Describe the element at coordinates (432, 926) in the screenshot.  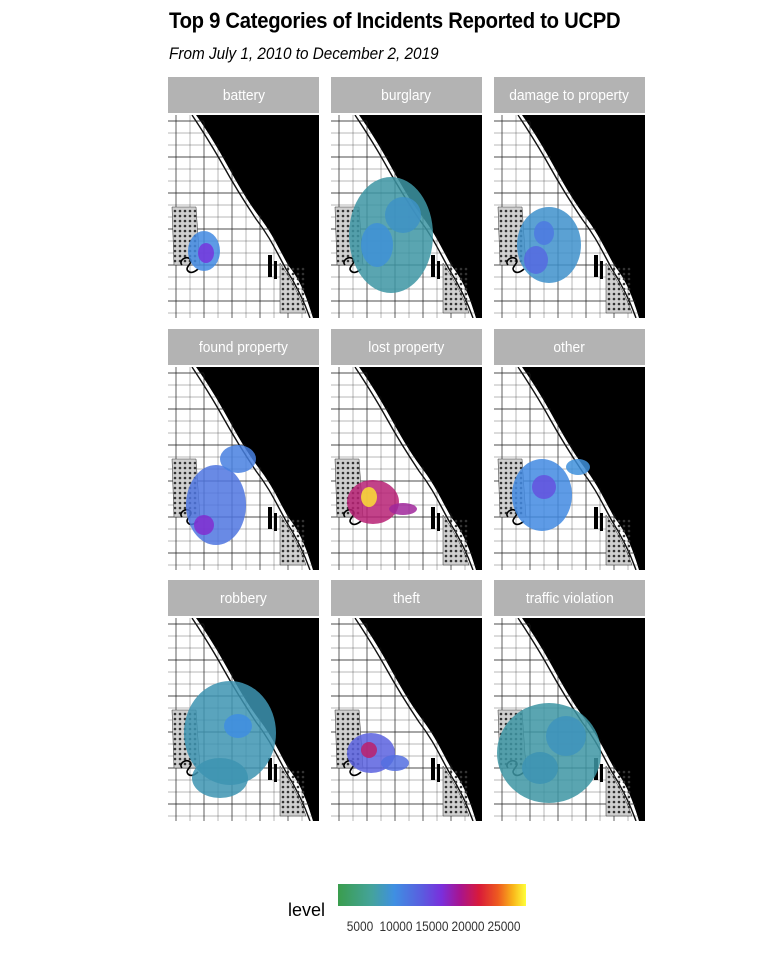
I see `legend-tick-label: 15000` at that location.